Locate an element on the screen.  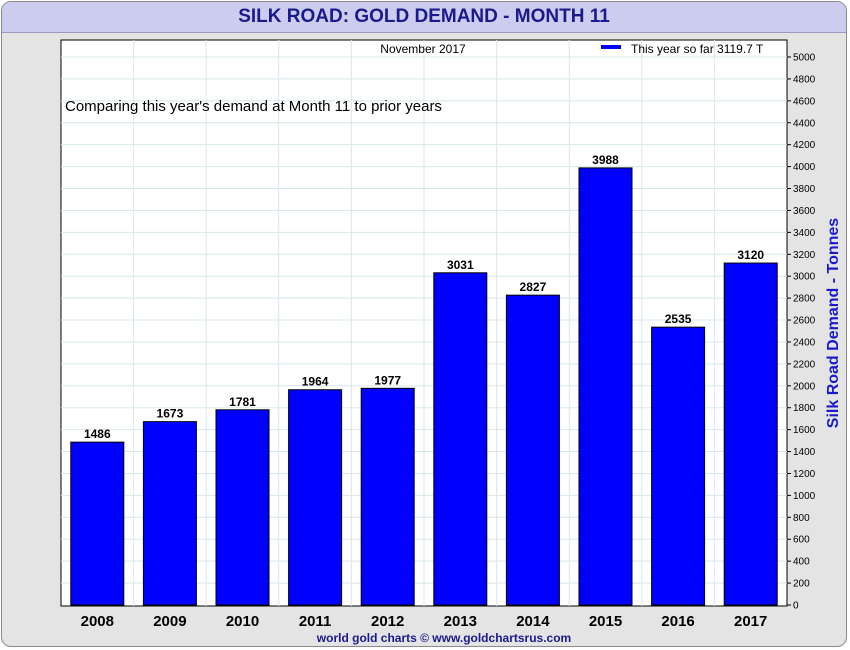
value-label-2009: 1673 is located at coordinates (170, 414).